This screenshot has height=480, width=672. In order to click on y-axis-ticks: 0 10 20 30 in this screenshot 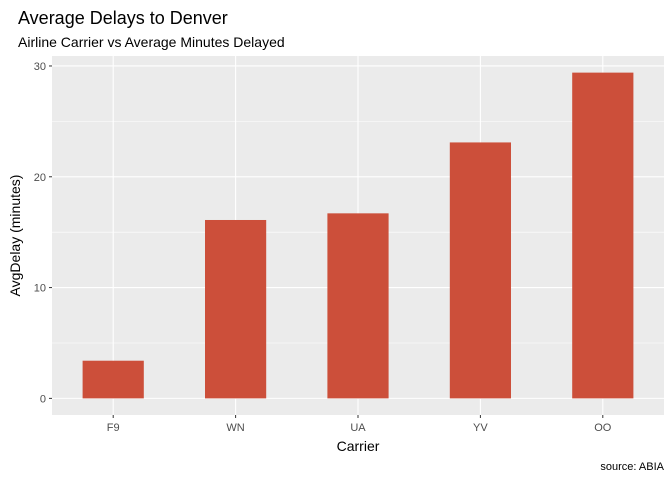, I will do `click(43, 233)`.